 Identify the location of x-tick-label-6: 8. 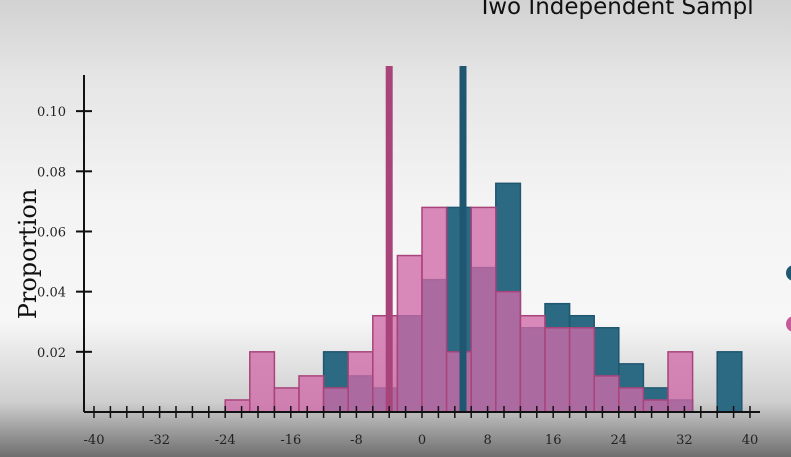
(487, 440).